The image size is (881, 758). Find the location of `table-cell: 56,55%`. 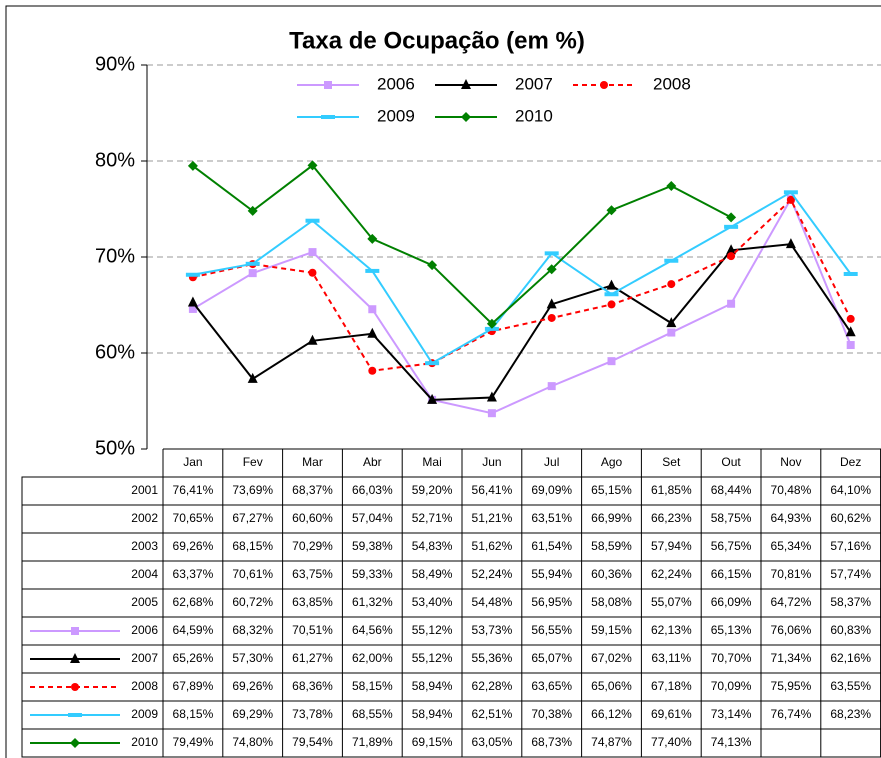

table-cell: 56,55% is located at coordinates (551, 630).